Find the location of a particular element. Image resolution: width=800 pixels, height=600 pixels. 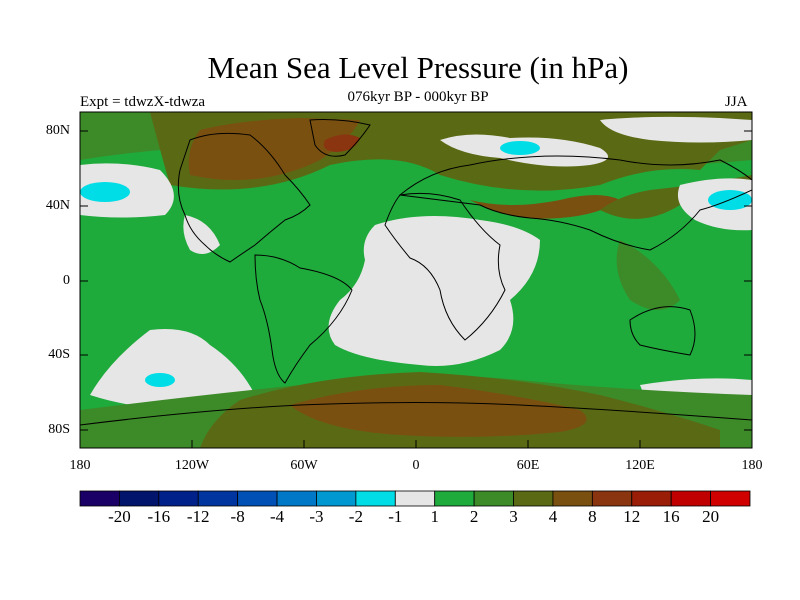

region-cyan-southpacific is located at coordinates (160, 380).